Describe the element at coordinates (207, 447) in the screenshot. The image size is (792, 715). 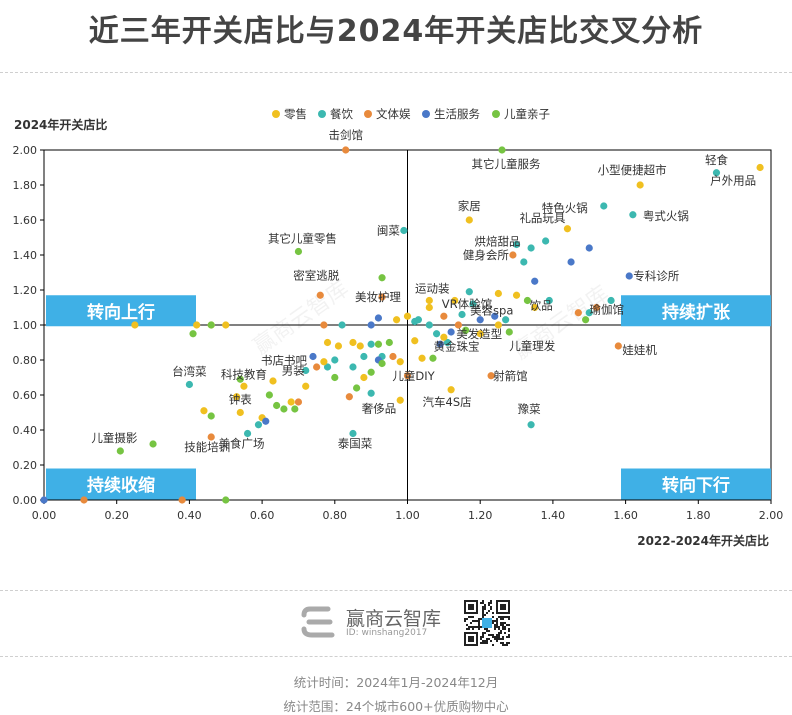
I see `point-label: 技能培训` at that location.